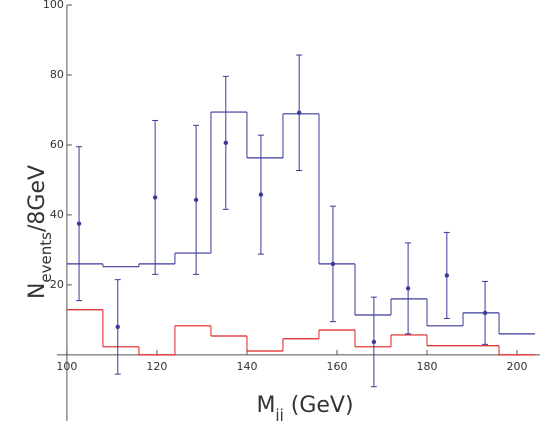 The image size is (545, 421). What do you see at coordinates (53, 5) in the screenshot?
I see `y-tick-label: 100` at bounding box center [53, 5].